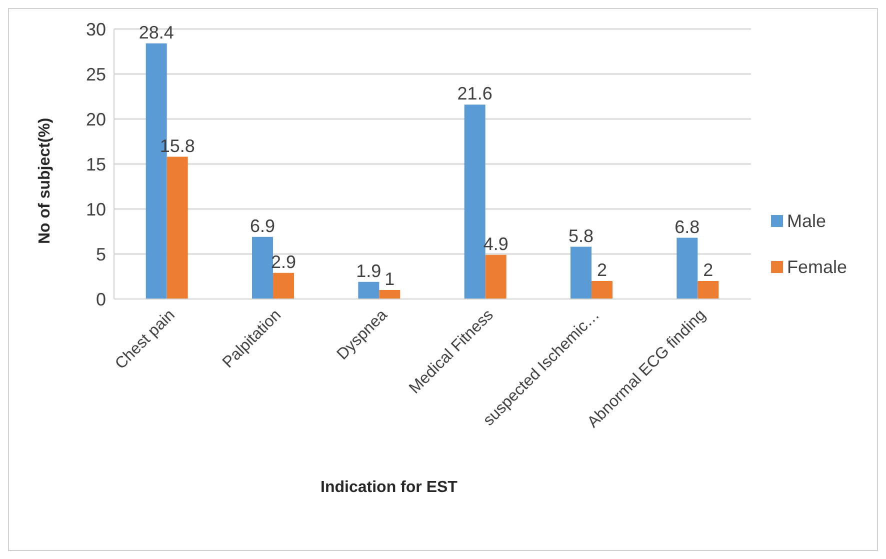 This screenshot has width=886, height=559. I want to click on data-label: 28.4, so click(156, 32).